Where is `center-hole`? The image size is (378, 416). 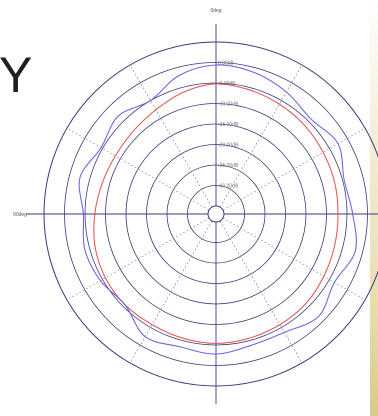 center-hole is located at coordinates (216, 214).